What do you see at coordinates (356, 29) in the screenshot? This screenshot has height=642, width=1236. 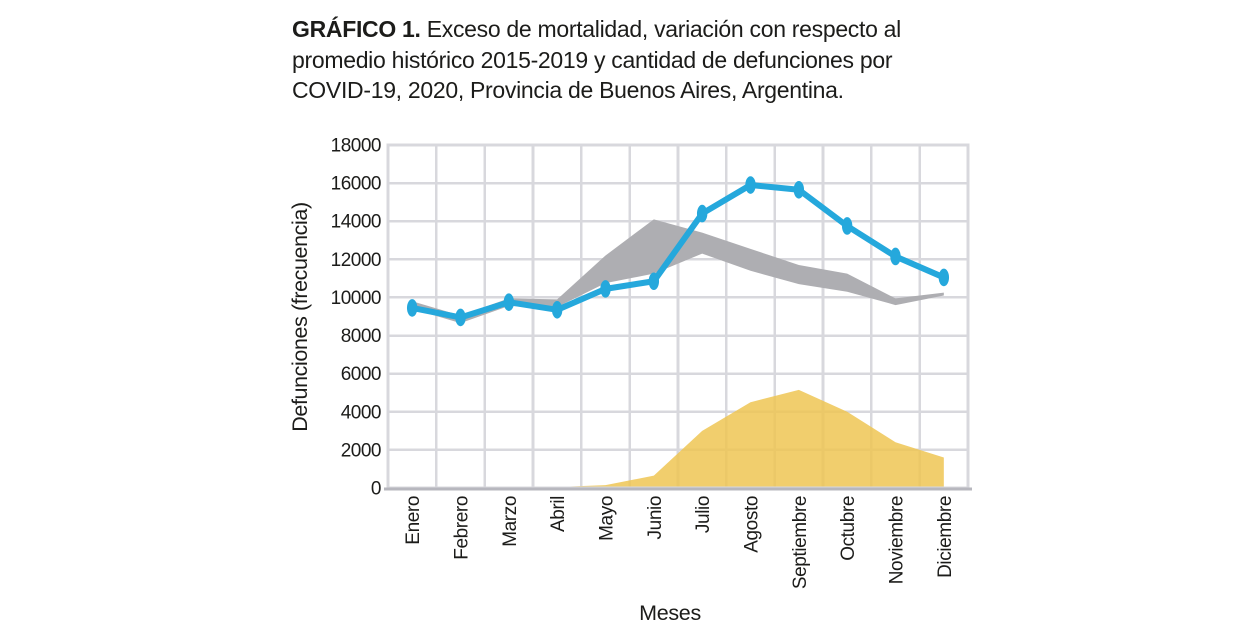 I see `chart-title-prefix: GRÁFICO 1.` at bounding box center [356, 29].